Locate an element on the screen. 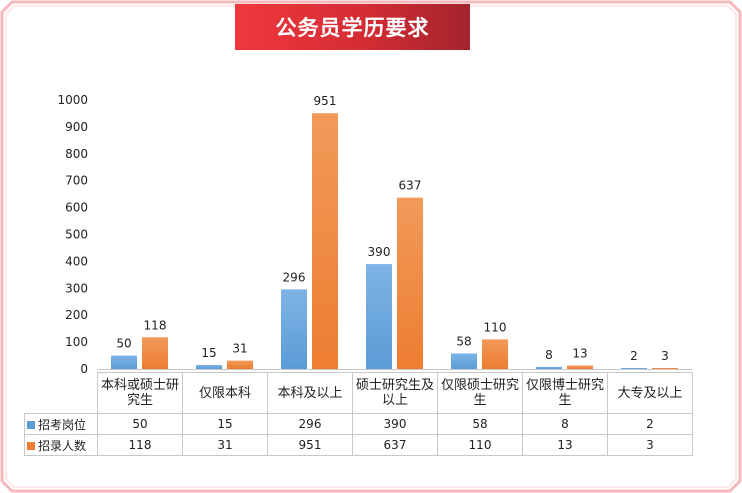  y-tick-label: 500 is located at coordinates (76, 235).